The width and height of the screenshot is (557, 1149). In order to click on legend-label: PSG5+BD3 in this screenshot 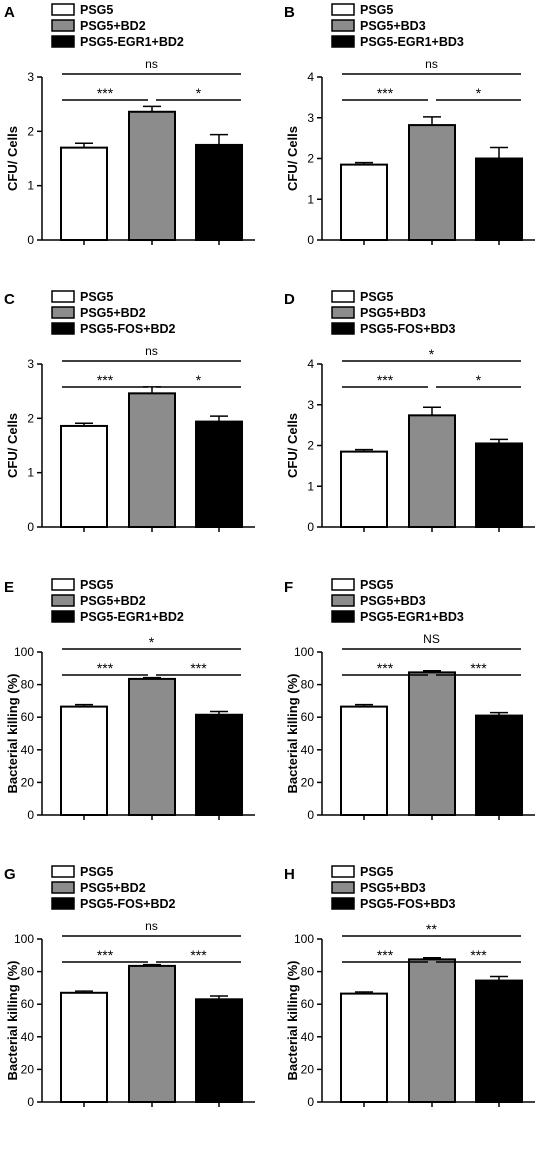, I will do `click(393, 26)`.